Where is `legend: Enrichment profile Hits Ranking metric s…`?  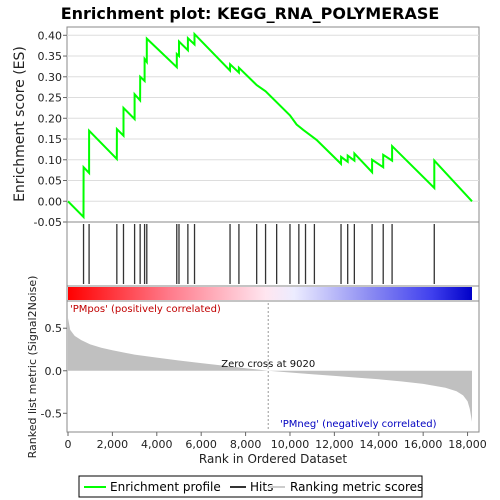 legend: Enrichment profile Hits Ranking metric s… is located at coordinates (250, 486).